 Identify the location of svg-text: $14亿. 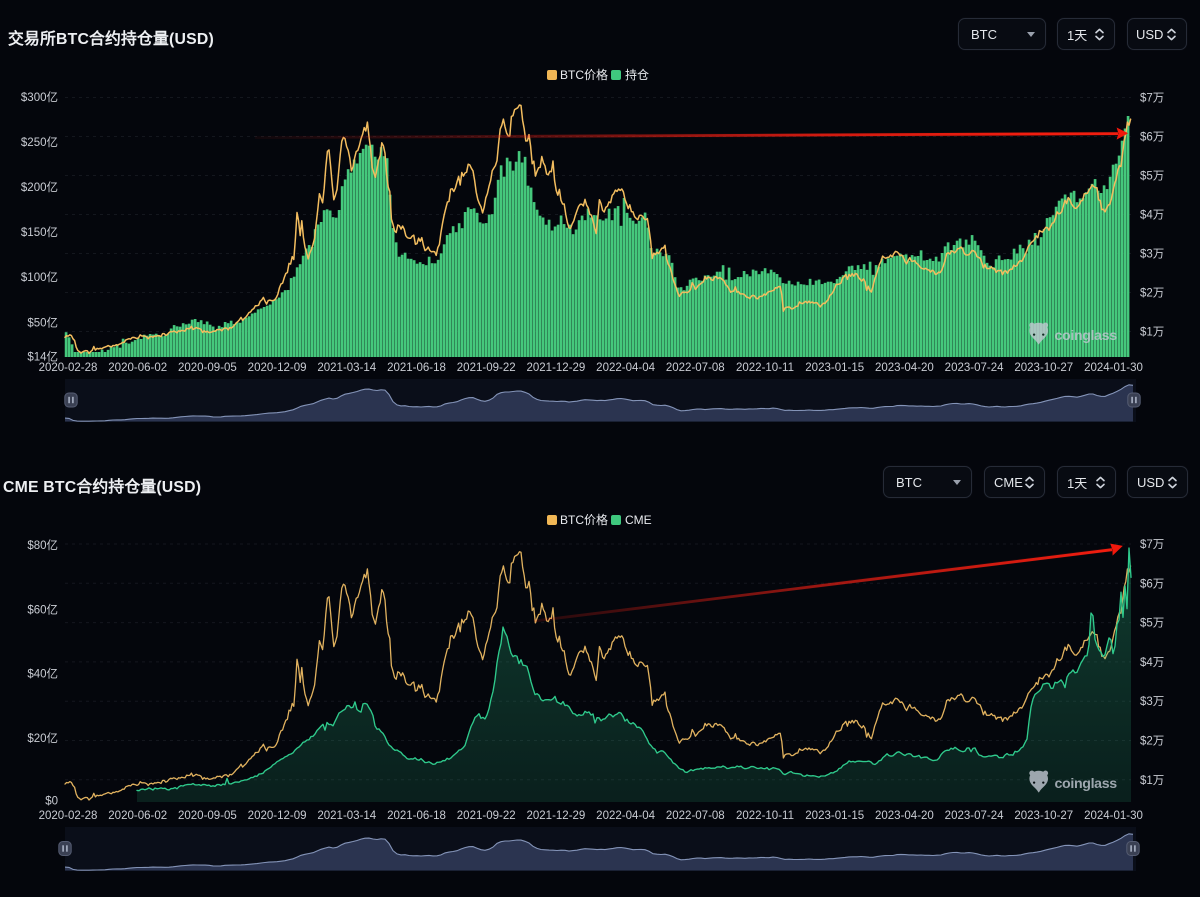
(42, 357).